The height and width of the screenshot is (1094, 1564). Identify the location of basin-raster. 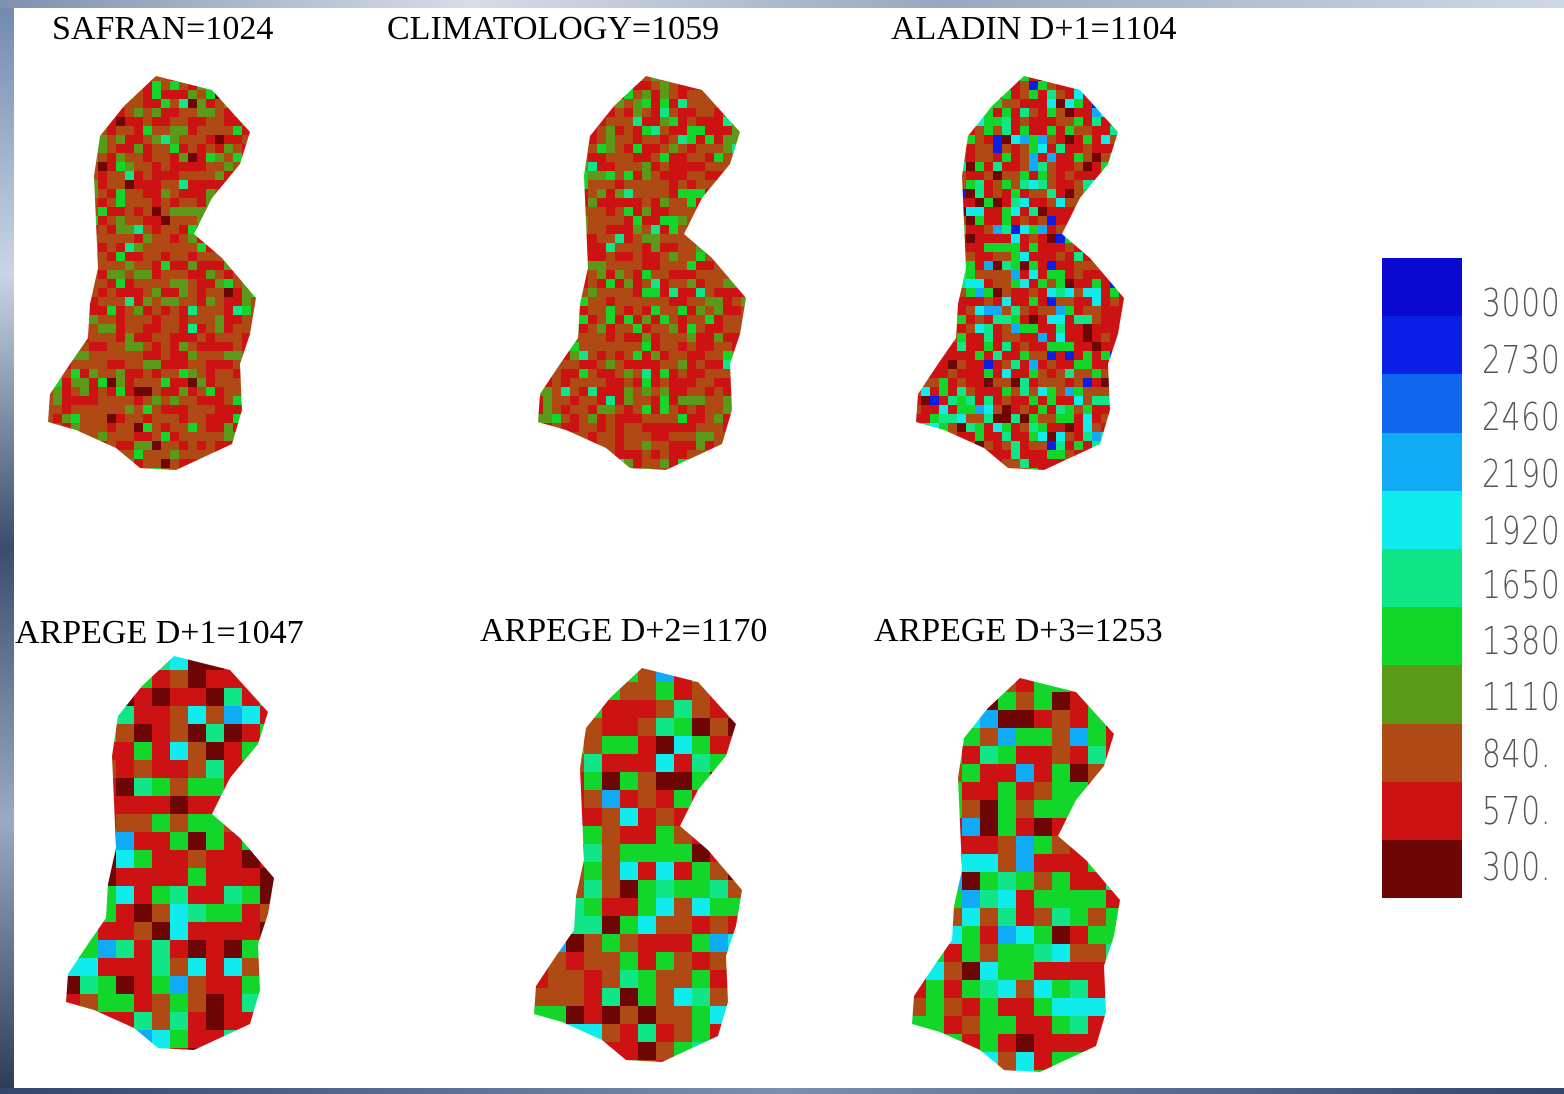
(642, 273).